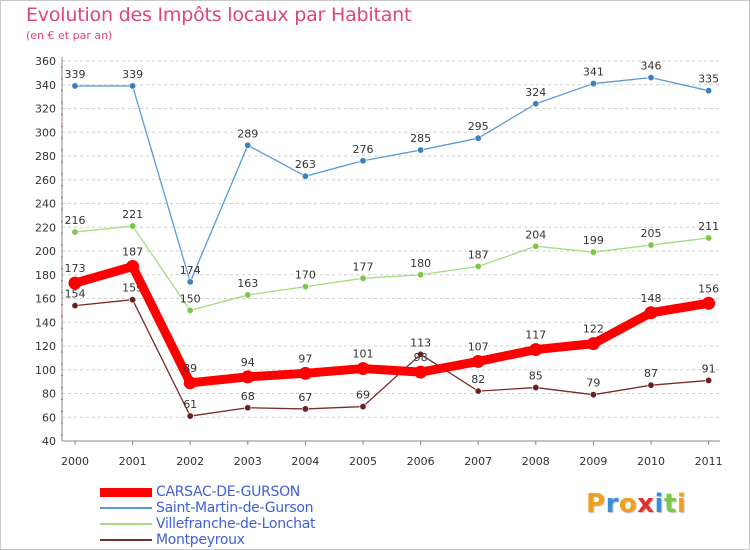  What do you see at coordinates (612, 504) in the screenshot?
I see `logo-letter: r` at bounding box center [612, 504].